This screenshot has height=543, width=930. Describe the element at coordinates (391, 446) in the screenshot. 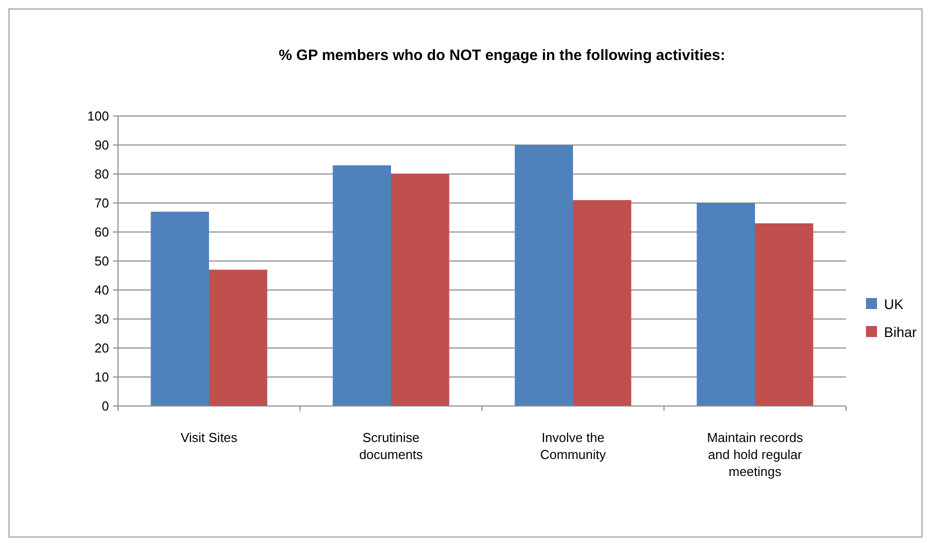

I see `x-tick-label: Scrutinise documents` at that location.